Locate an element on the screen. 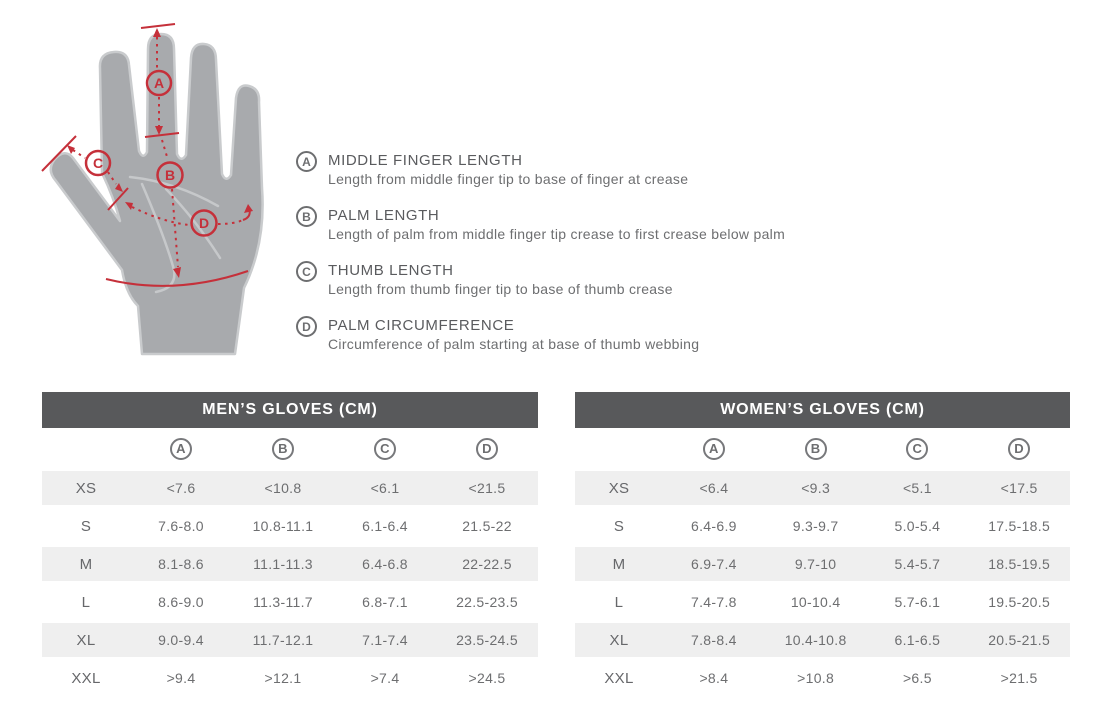 This screenshot has height=707, width=1098. measurement-d-arrows is located at coordinates (189, 207).